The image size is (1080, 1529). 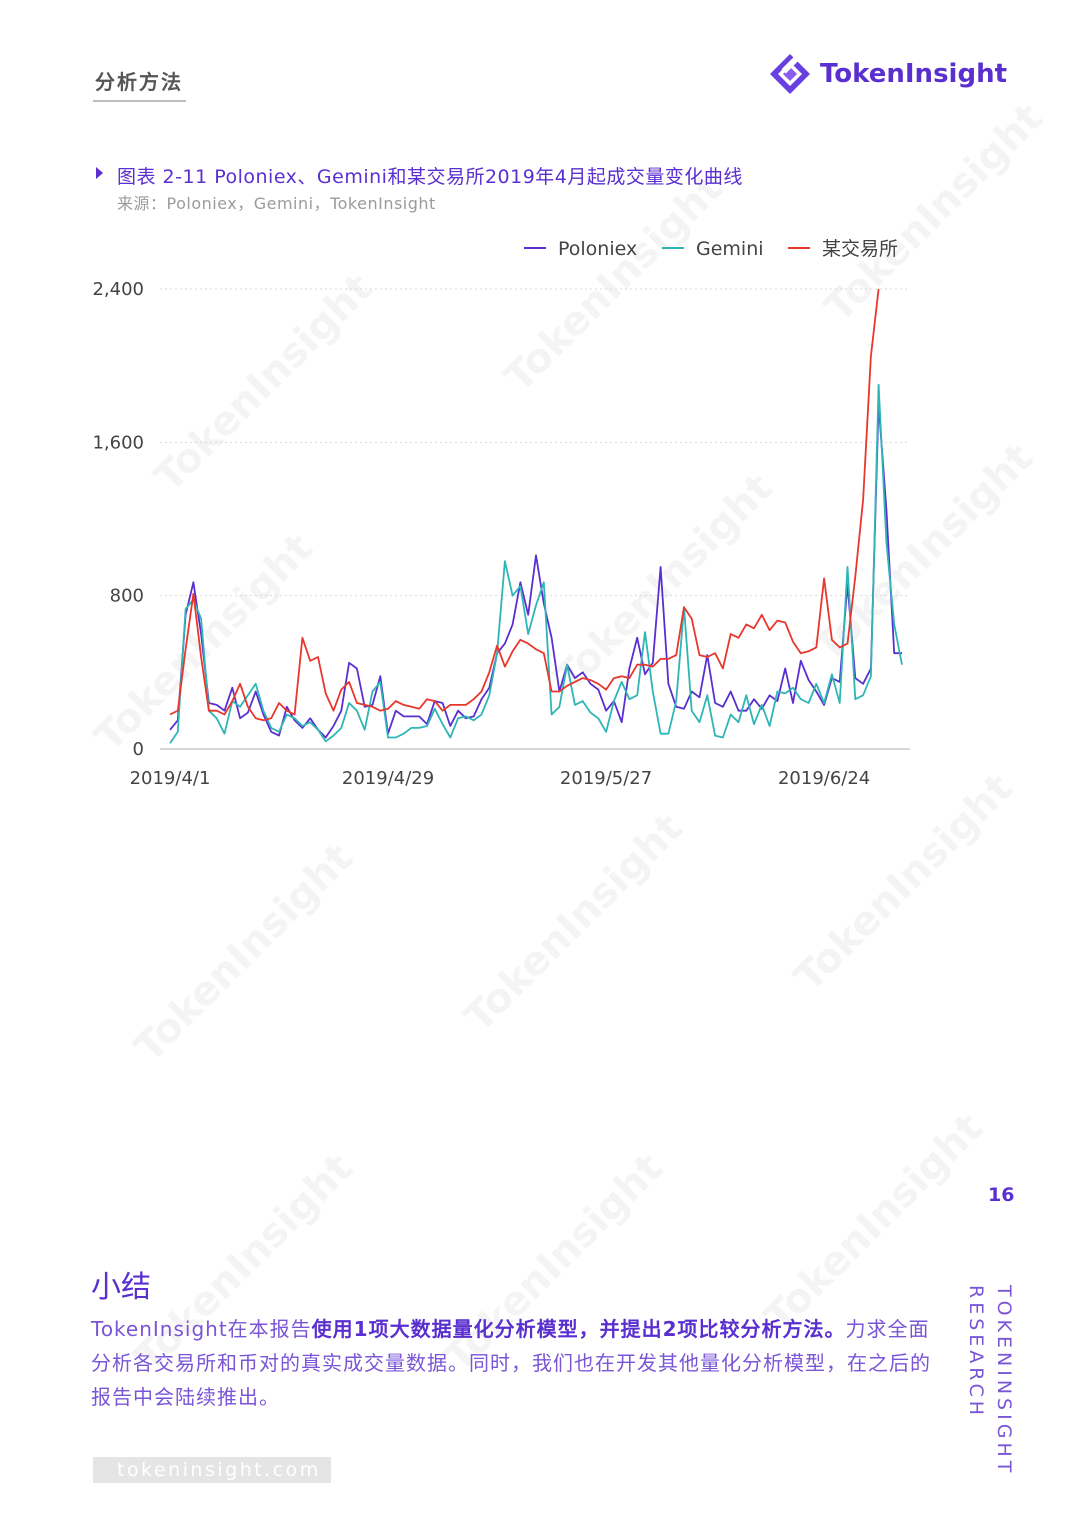 I want to click on summary-text-start: TokenInsight在本报告, so click(x=201, y=1329).